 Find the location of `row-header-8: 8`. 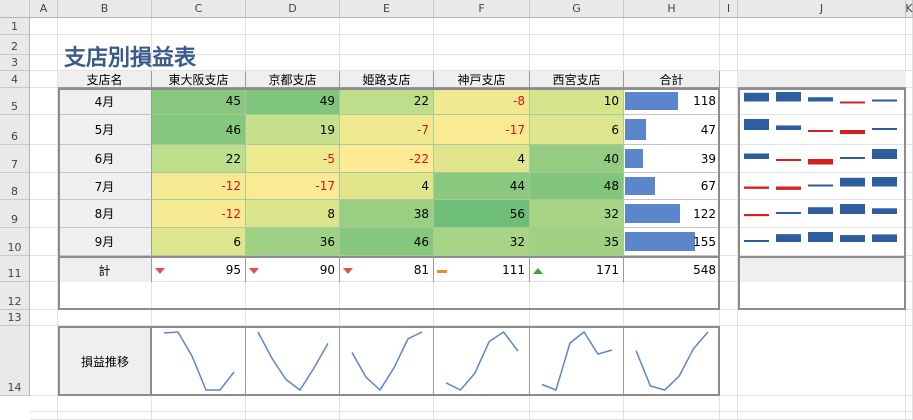

row-header-8: 8 is located at coordinates (15, 186).